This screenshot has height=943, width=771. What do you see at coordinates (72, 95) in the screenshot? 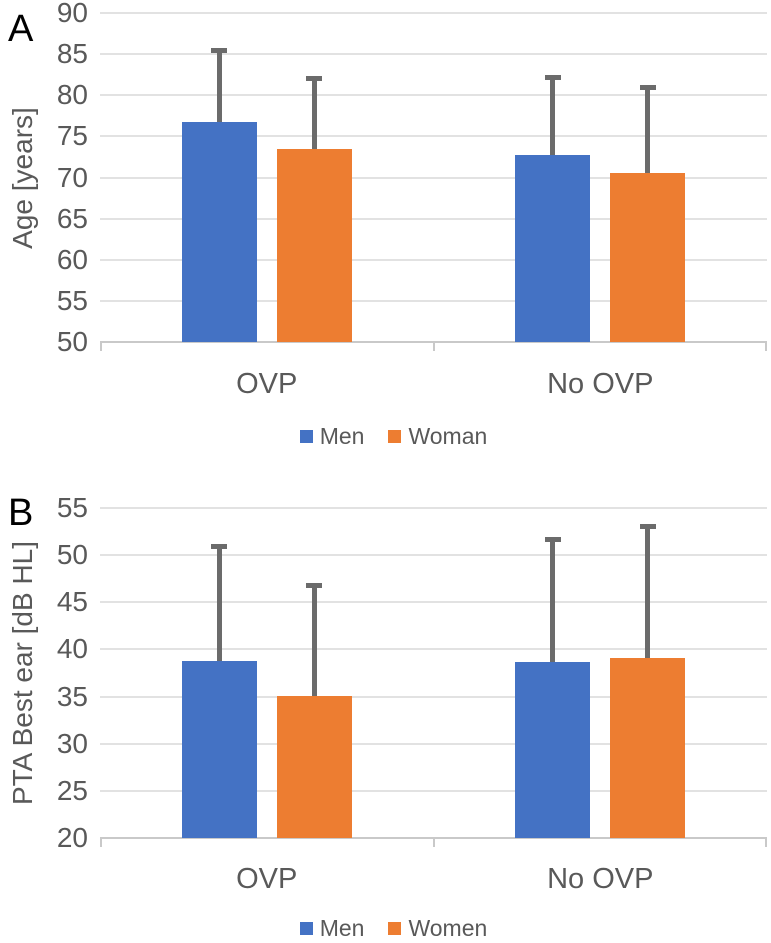
I see `y-tick-label-80: 80` at bounding box center [72, 95].